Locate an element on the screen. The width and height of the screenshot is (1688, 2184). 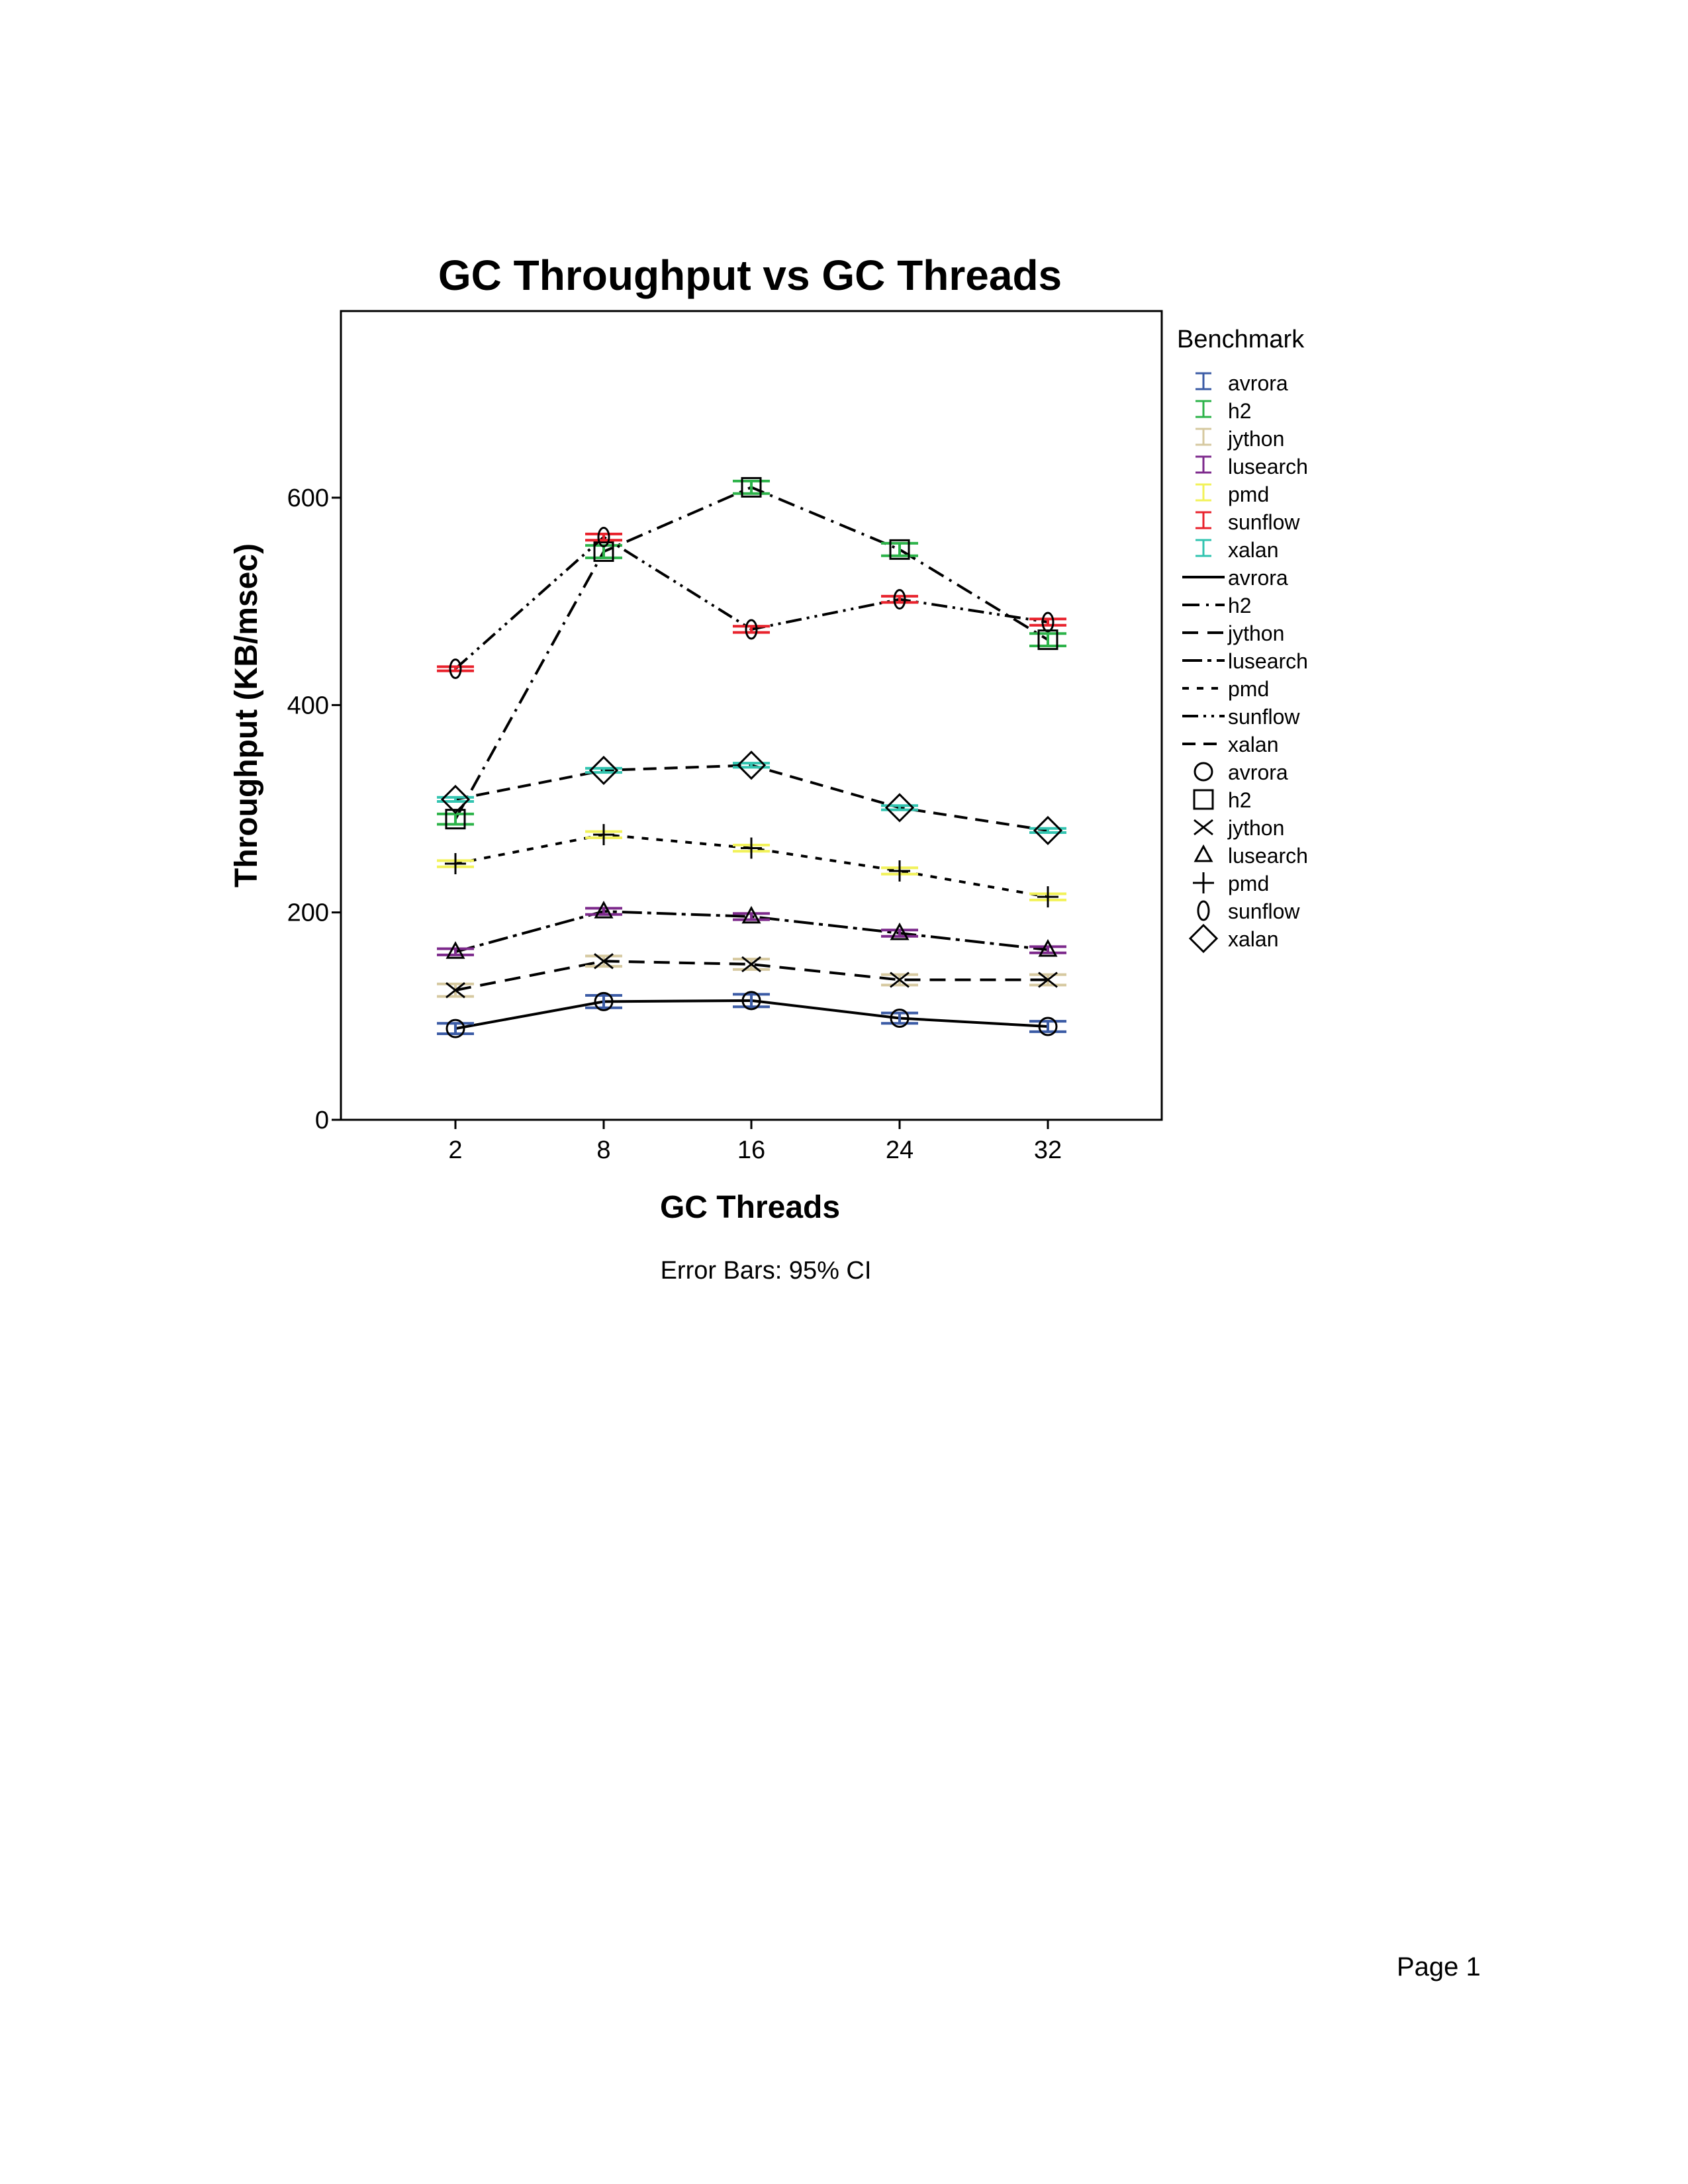
legend-errorbar-xalan: xalan is located at coordinates (1237, 550).